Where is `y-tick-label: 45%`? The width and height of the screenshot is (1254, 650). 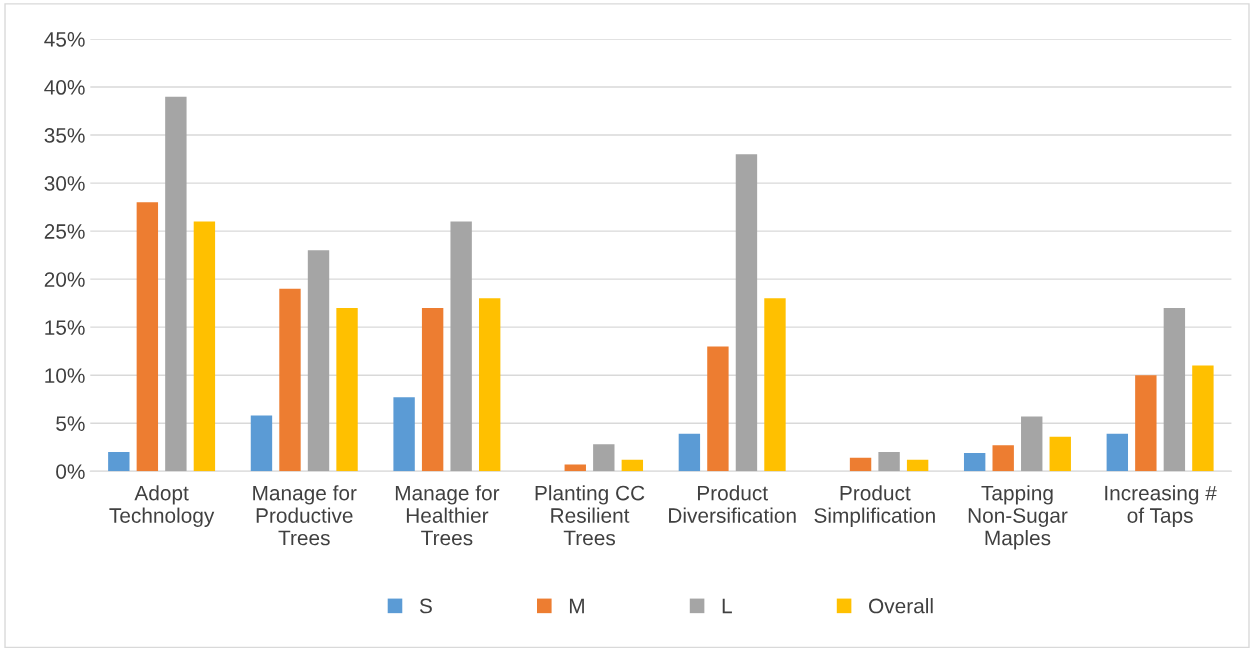 y-tick-label: 45% is located at coordinates (64, 39).